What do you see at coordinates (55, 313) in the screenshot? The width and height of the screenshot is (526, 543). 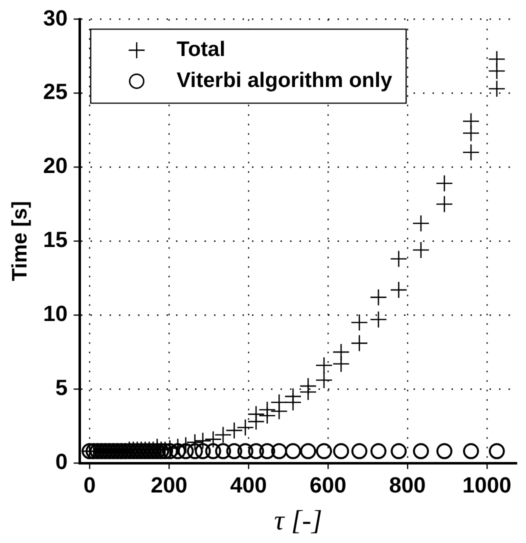 I see `y-tick-label: 10` at bounding box center [55, 313].